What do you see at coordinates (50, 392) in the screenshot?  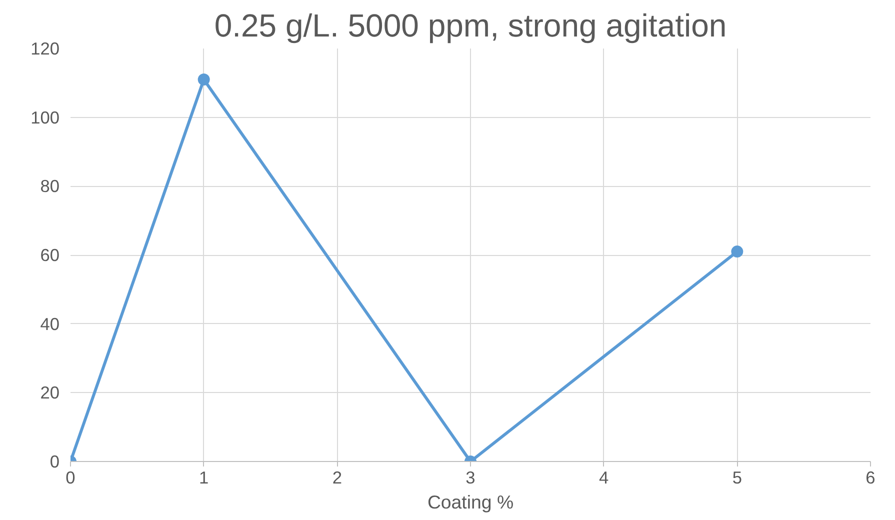 I see `y-tick-label: 20` at bounding box center [50, 392].